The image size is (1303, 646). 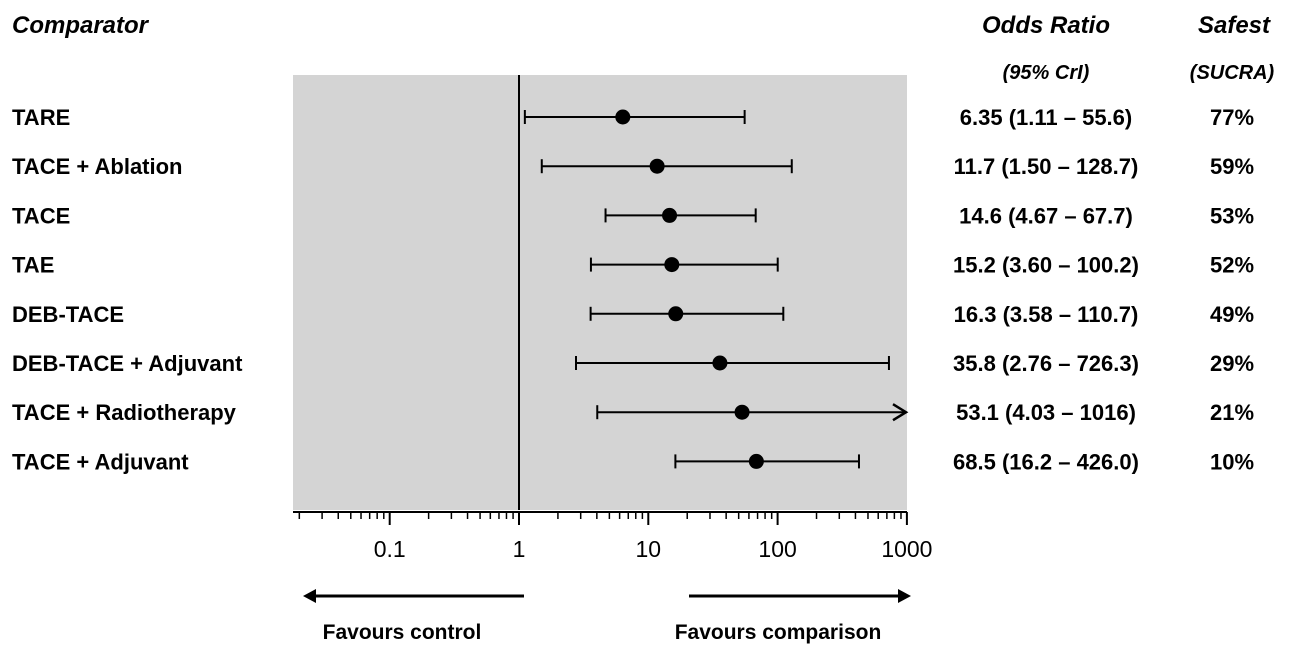 What do you see at coordinates (1232, 363) in the screenshot?
I see `sucra-value: 29%` at bounding box center [1232, 363].